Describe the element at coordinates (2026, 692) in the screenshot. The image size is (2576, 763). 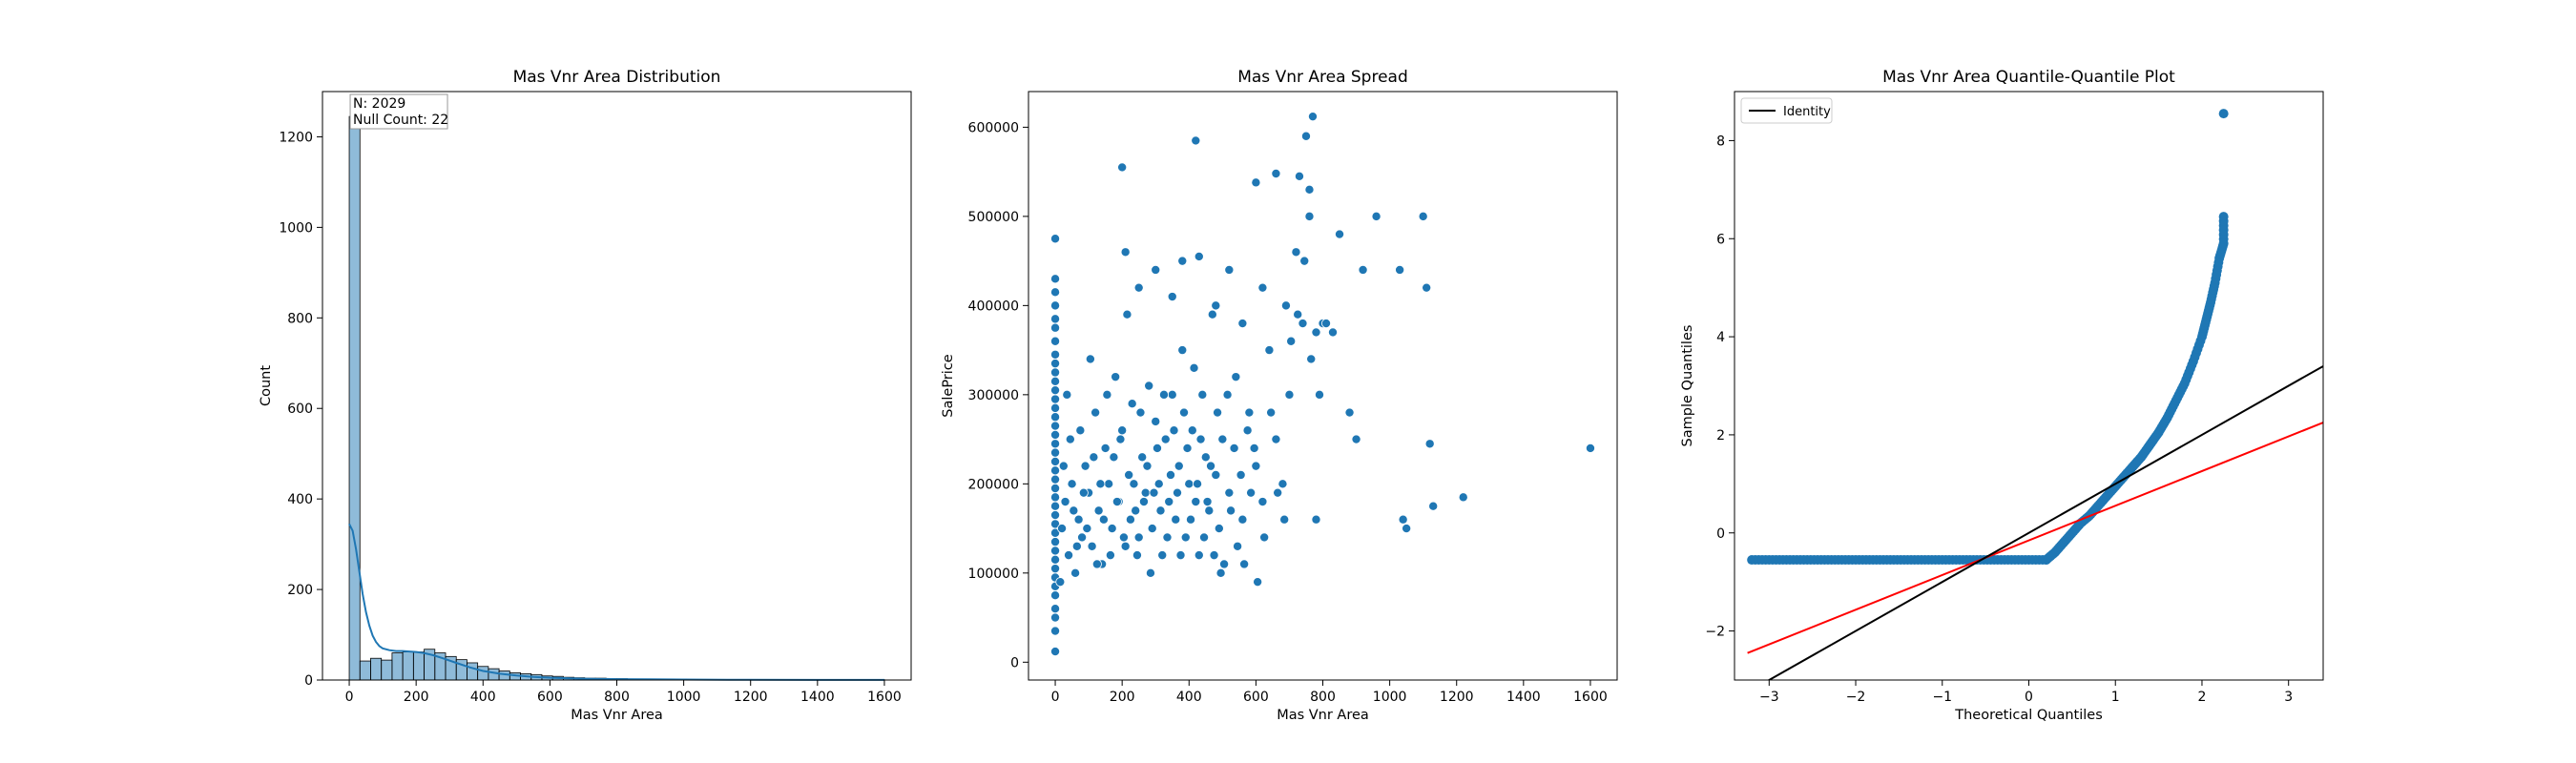
I see `qq-xticks: −3 −2 −1 0 1 2 3` at that location.